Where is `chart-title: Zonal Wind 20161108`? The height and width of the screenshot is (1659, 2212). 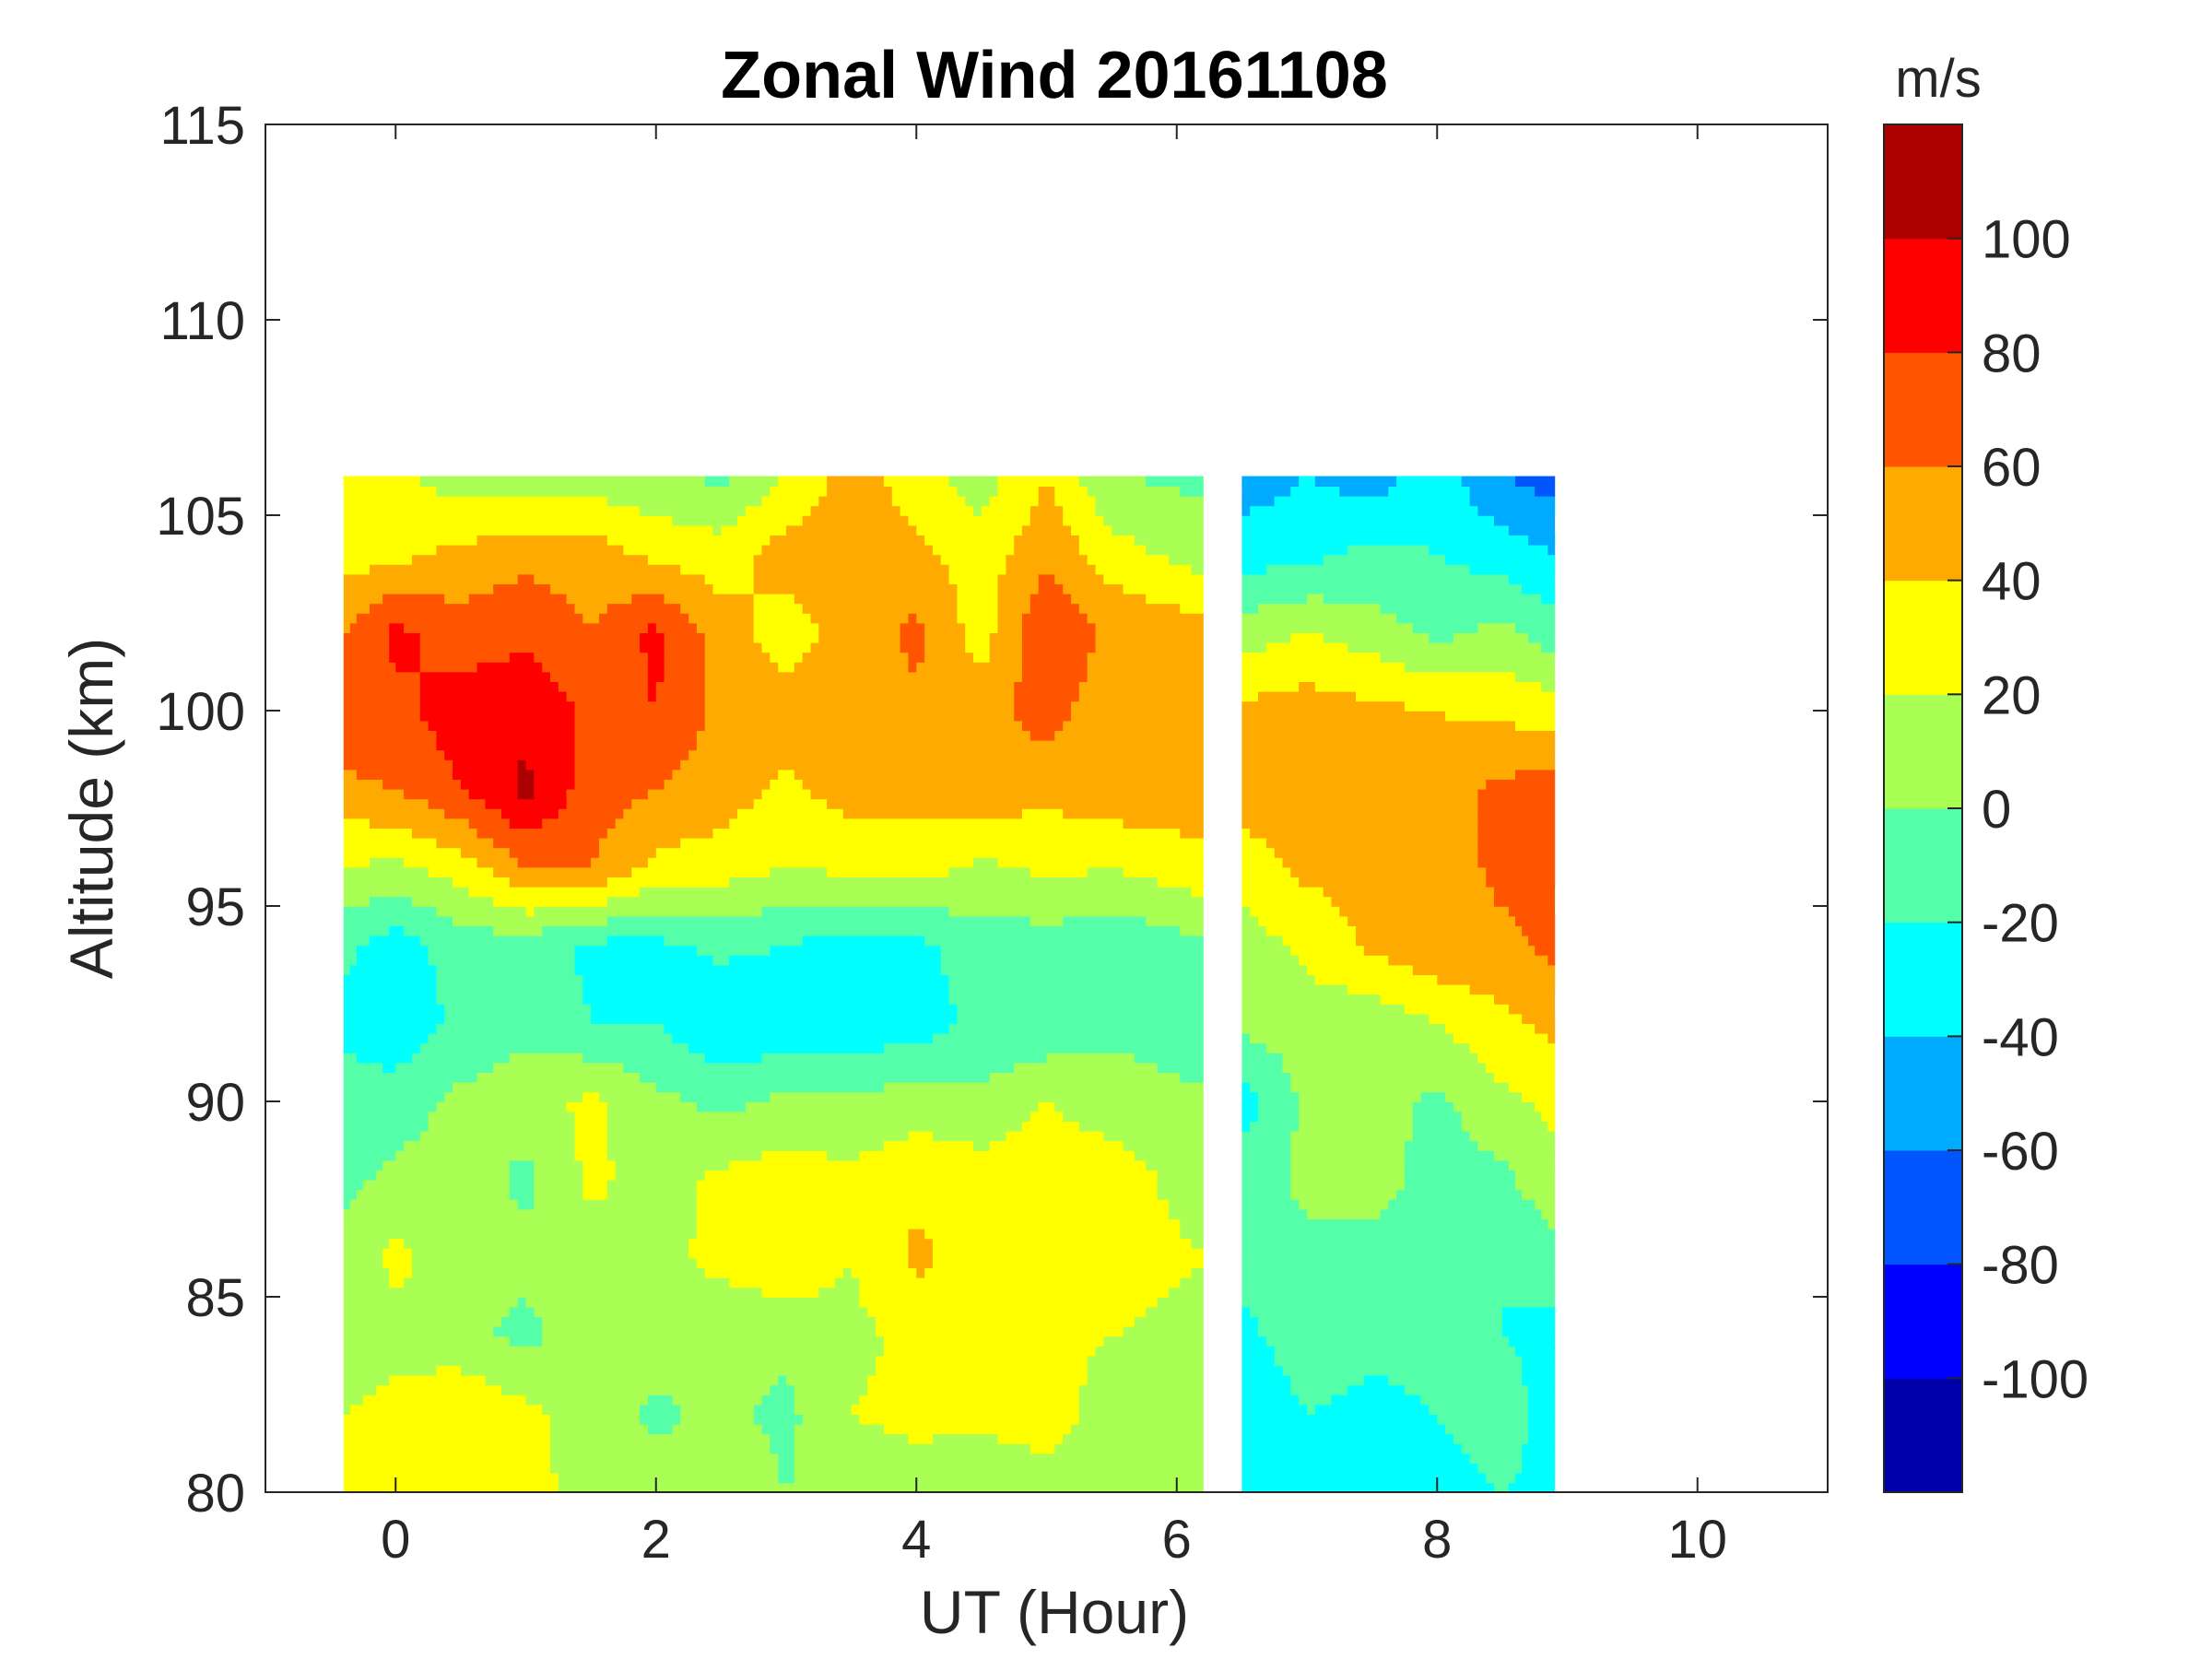
chart-title: Zonal Wind 20161108 is located at coordinates (1054, 75).